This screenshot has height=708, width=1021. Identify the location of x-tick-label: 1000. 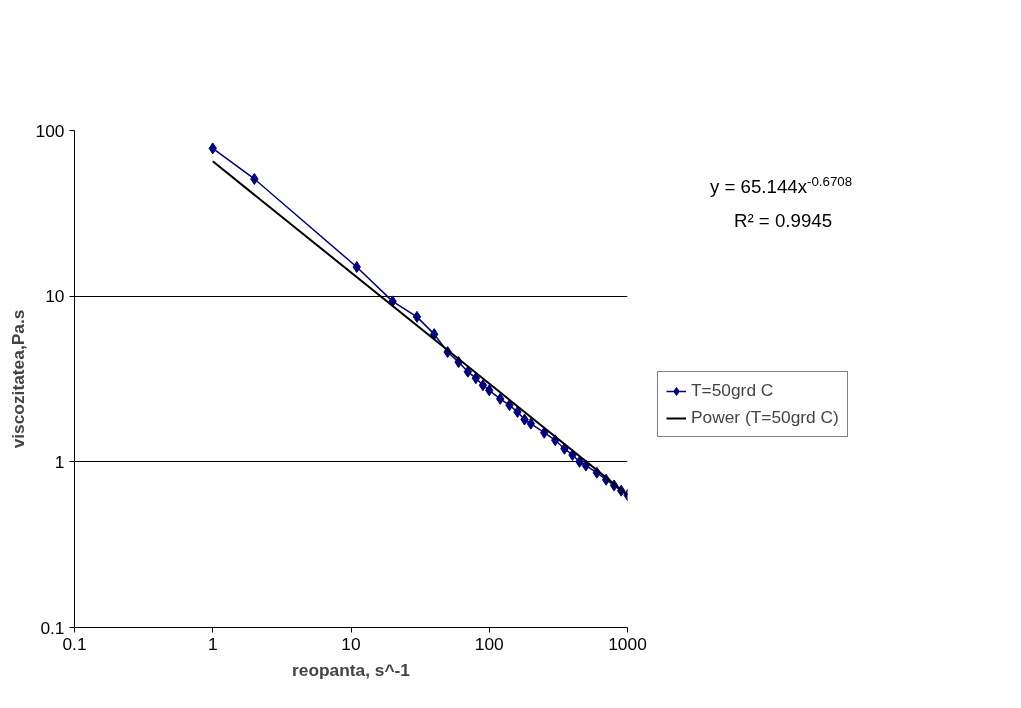
(627, 643).